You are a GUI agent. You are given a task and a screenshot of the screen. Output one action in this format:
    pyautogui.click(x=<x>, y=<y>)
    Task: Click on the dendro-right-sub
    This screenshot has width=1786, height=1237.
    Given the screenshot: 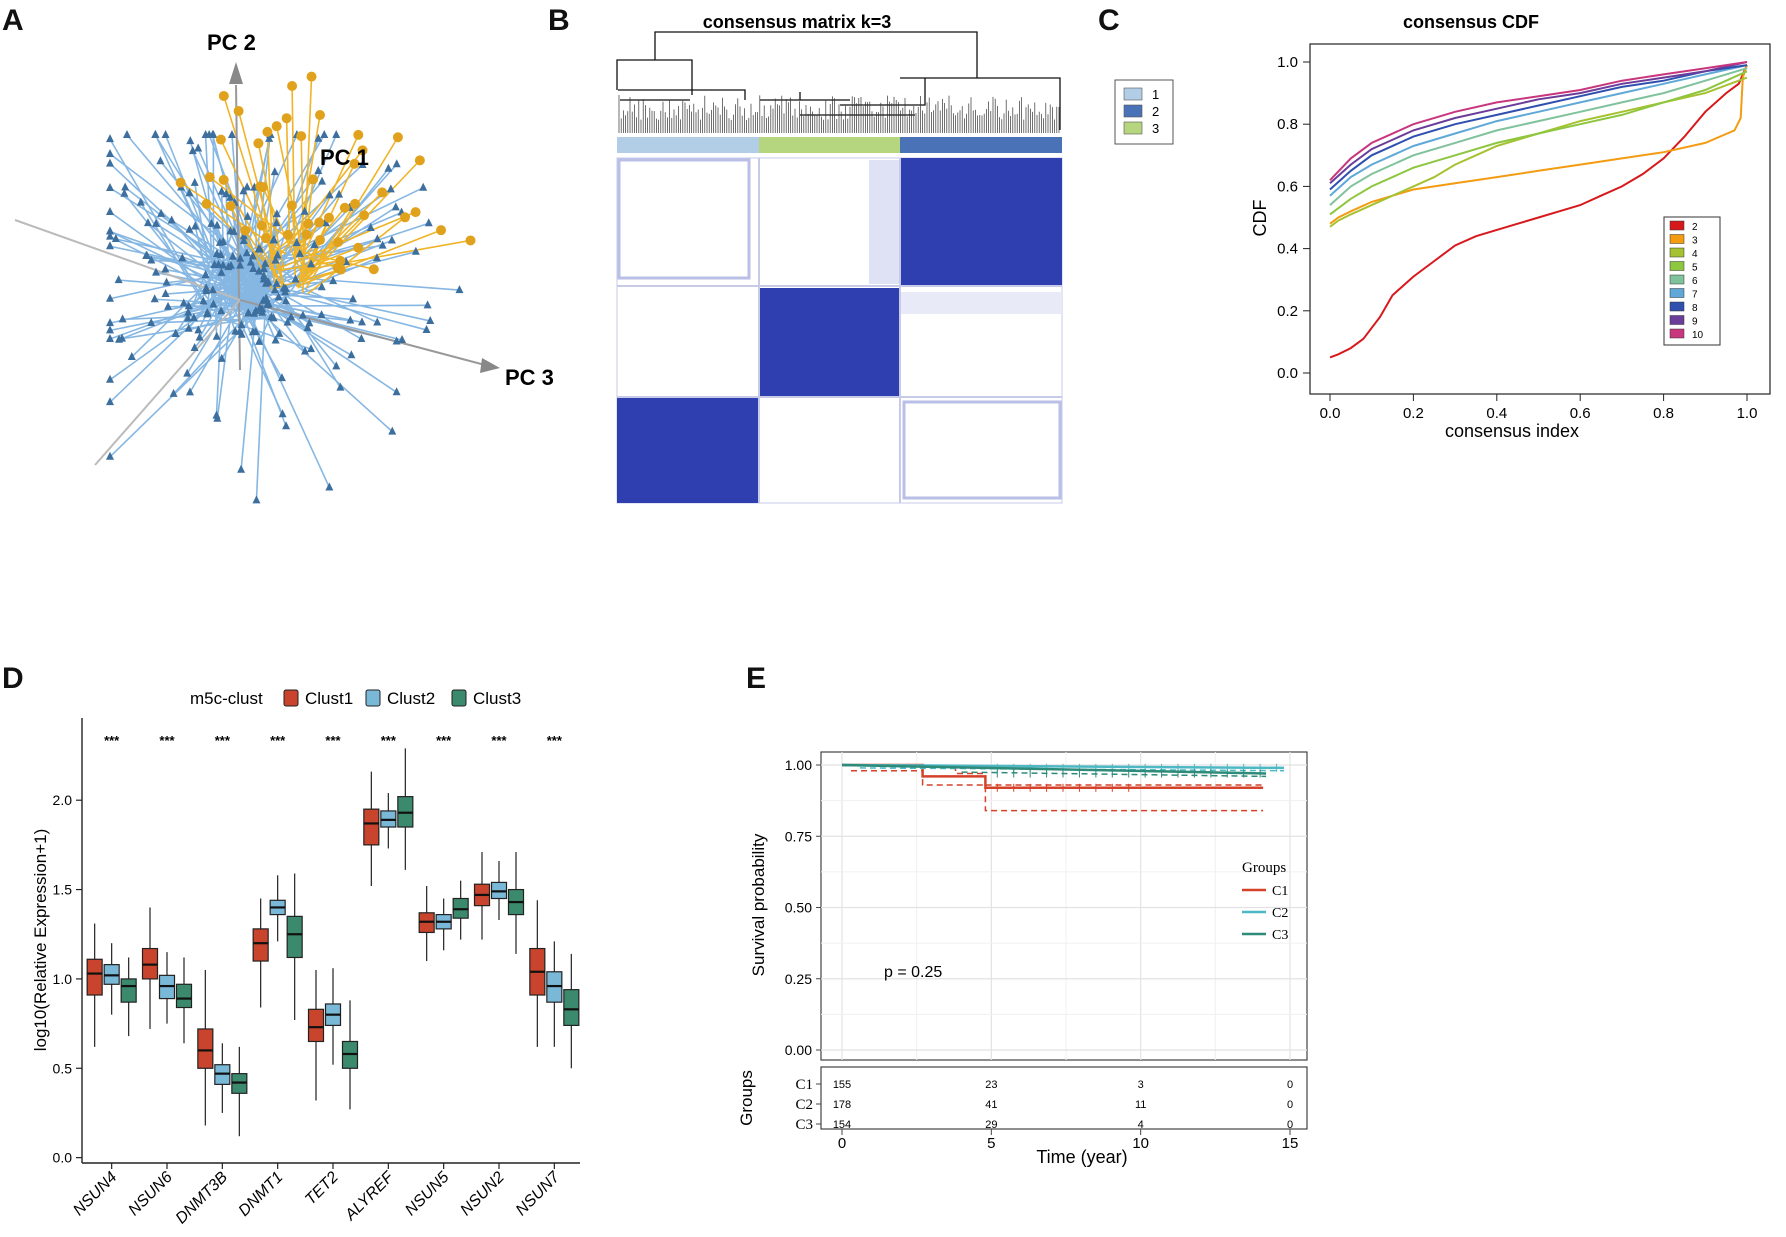 What is the action you would take?
    pyautogui.click(x=883, y=92)
    